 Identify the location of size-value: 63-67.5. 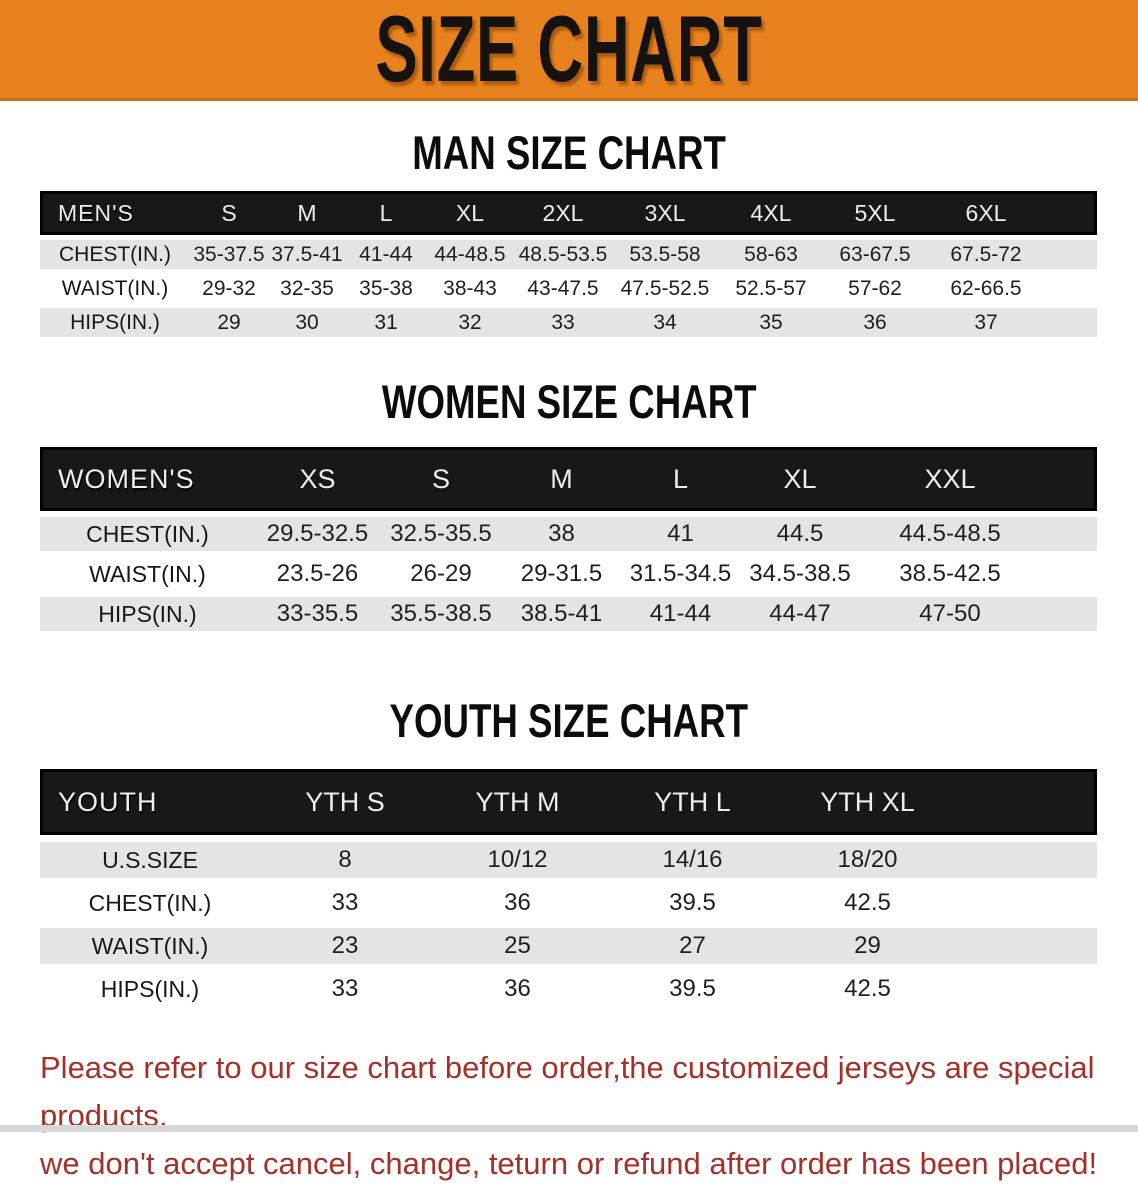
(875, 254).